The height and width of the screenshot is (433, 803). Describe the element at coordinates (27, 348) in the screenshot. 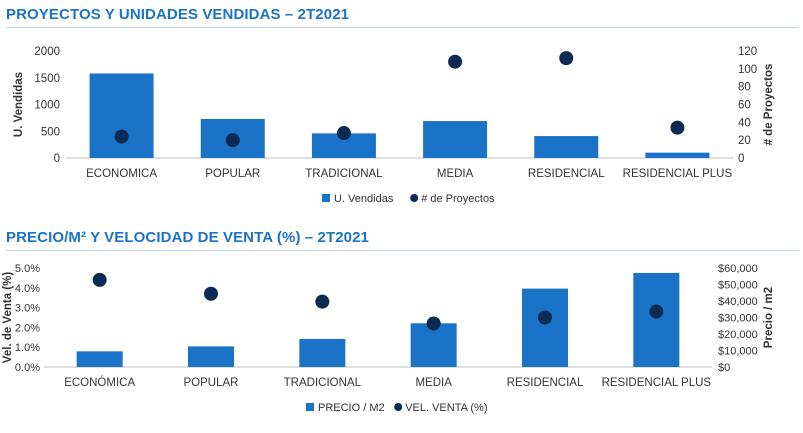

I see `chart2-left-tick-label: 1.0%` at that location.